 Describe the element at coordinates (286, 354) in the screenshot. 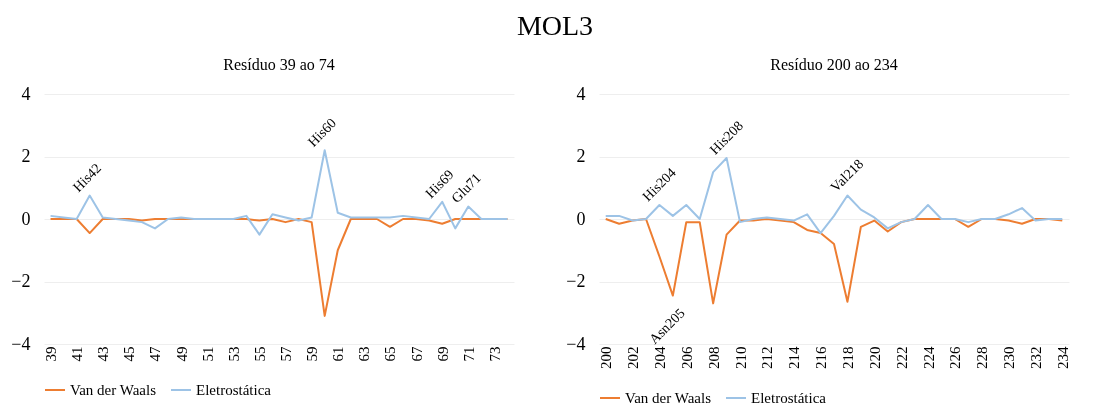

I see `x-tick-label: 57` at that location.